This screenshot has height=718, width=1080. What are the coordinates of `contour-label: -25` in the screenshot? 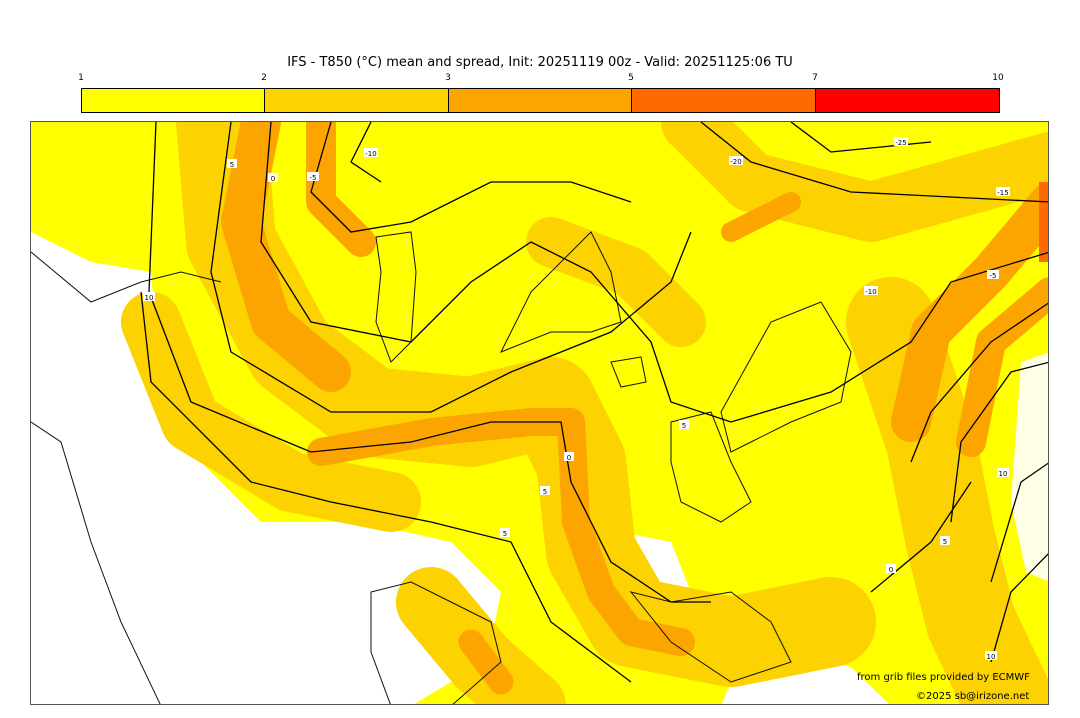 It's located at (900, 143).